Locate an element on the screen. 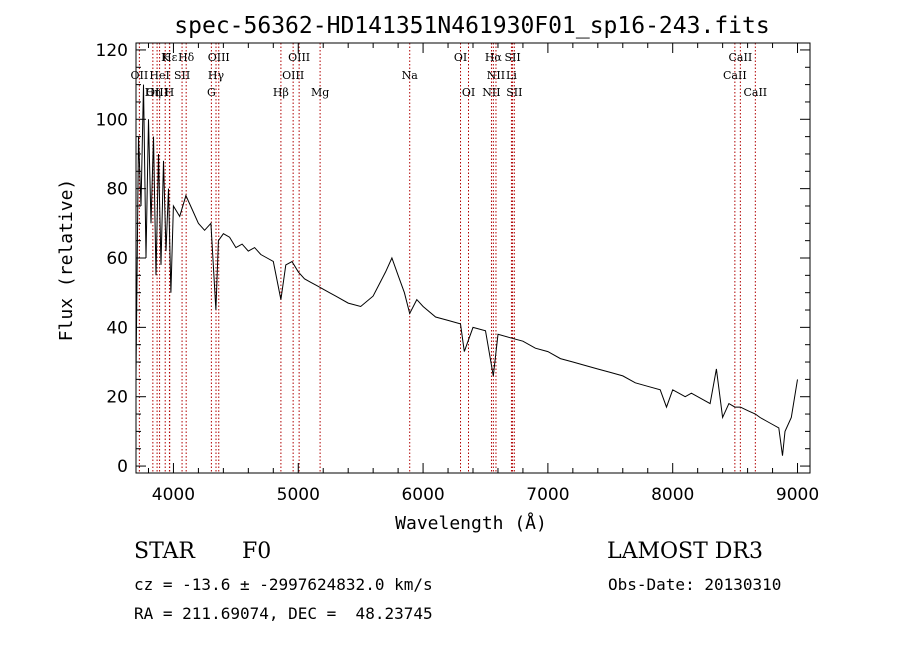 Image resolution: width=900 pixels, height=649 pixels. y-tick-label: 120 is located at coordinates (112, 51).